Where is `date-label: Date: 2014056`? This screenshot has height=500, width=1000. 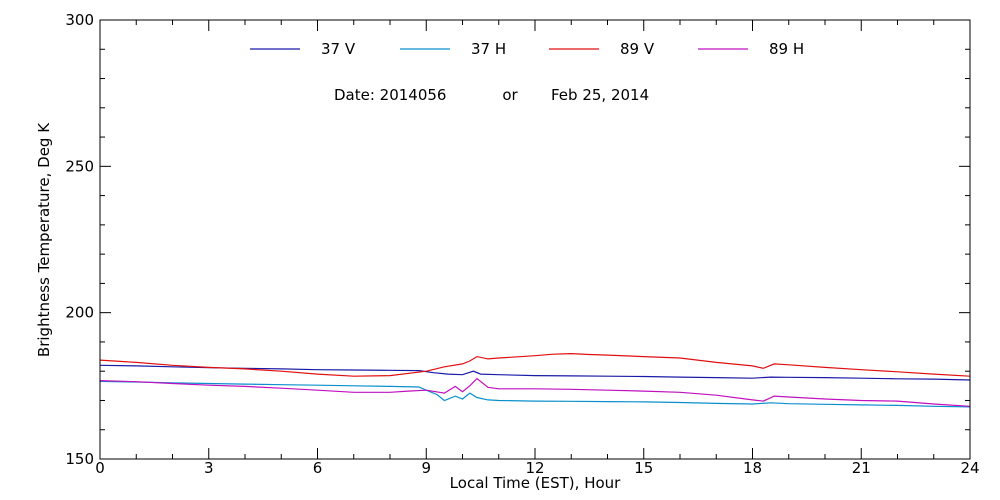 date-label: Date: 2014056 is located at coordinates (390, 95).